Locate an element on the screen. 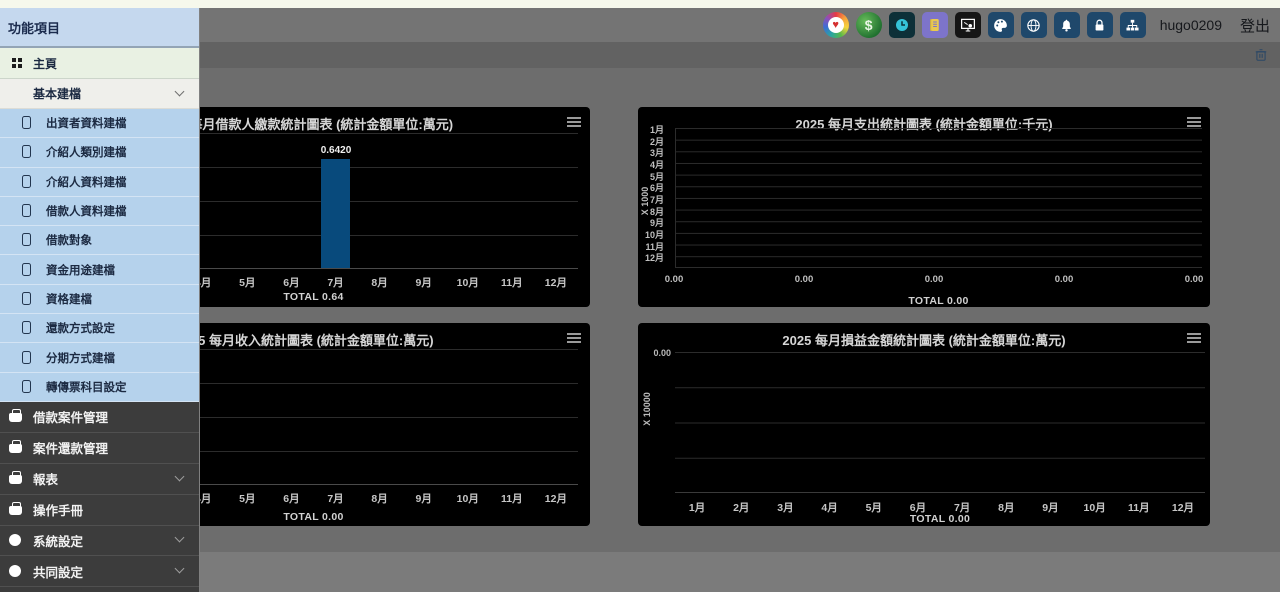  chart-profit-title: 2025 每月損益金額統計圖表 (統計金額單位:萬元) is located at coordinates (924, 340).